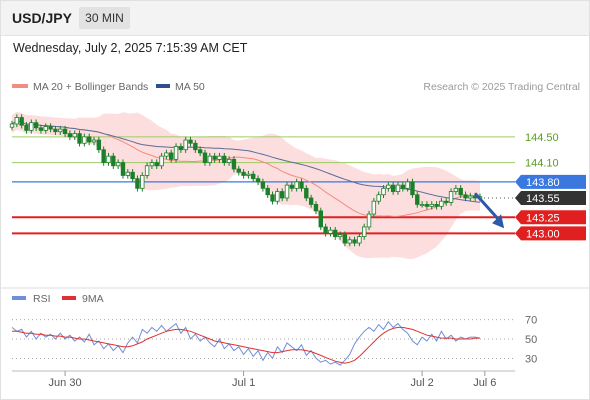 The height and width of the screenshot is (400, 590). What do you see at coordinates (190, 87) in the screenshot?
I see `ma50-legend-label: MA 50` at bounding box center [190, 87].